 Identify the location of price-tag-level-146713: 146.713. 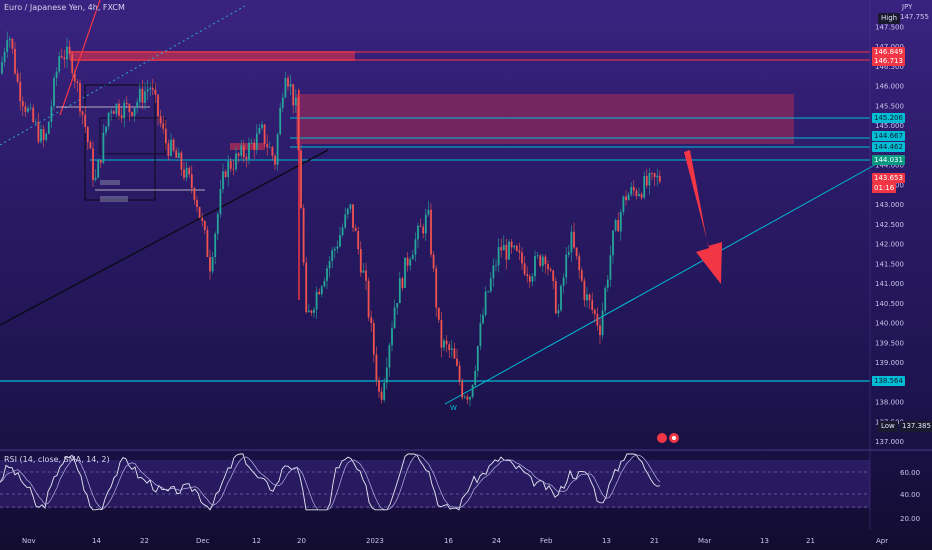
(888, 61).